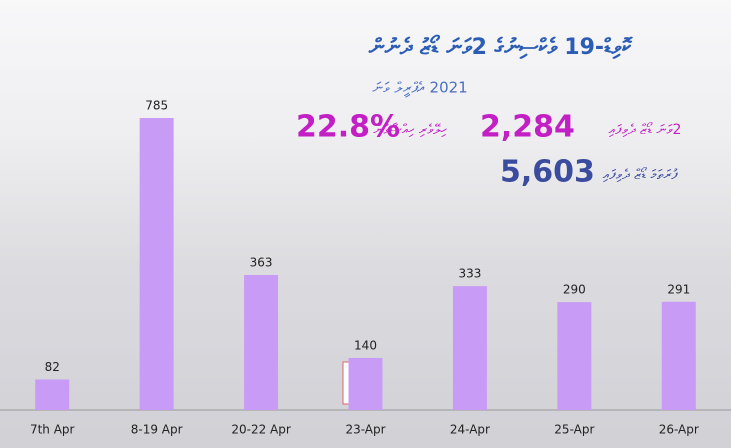 This screenshot has width=731, height=448. I want to click on value-label: 290, so click(574, 290).